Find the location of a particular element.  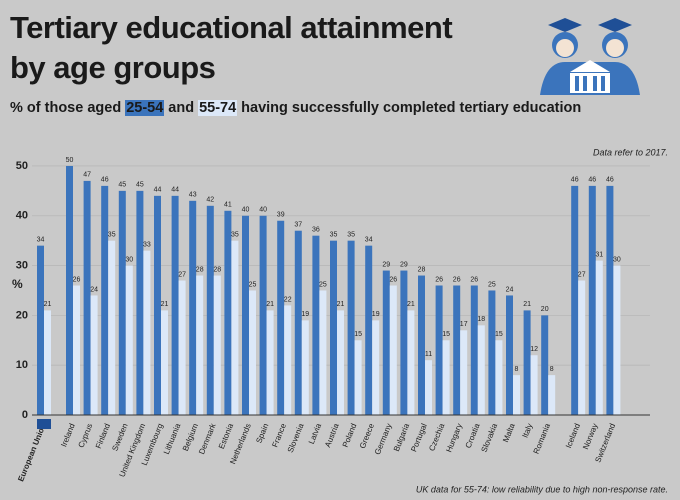

x-tick-label: Poland is located at coordinates (350, 435).